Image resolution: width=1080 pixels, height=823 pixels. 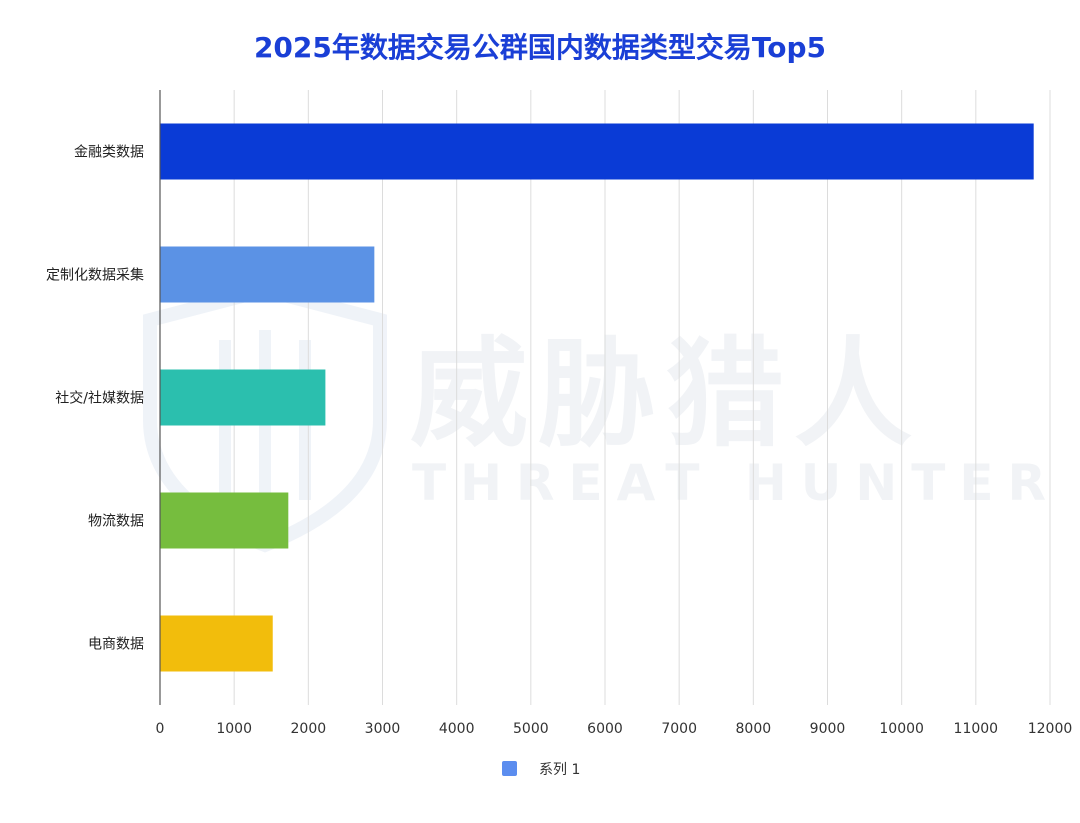 I want to click on x-tick-label: 12000, so click(x=1050, y=729).